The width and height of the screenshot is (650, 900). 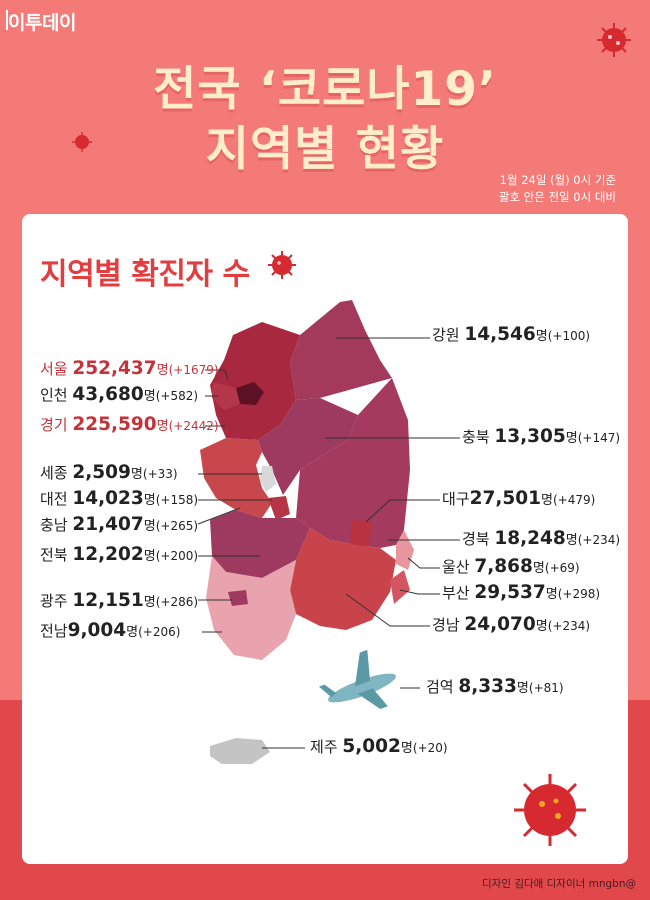 I want to click on label-gyeongnam: 경남 24,070명(+234), so click(x=511, y=624).